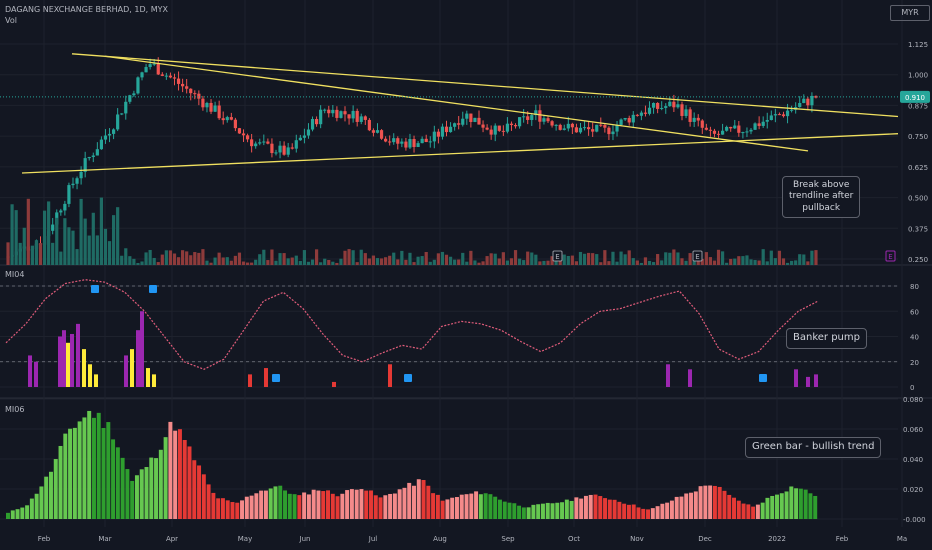 This screenshot has height=550, width=932. I want to click on mi04-tick-label: 60, so click(914, 312).